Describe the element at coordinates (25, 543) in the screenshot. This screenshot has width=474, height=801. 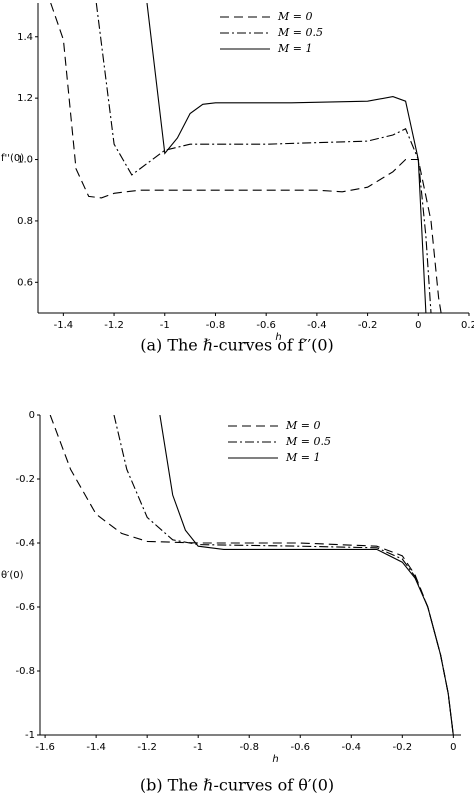
I see `y-tick-label: -0.4` at that location.